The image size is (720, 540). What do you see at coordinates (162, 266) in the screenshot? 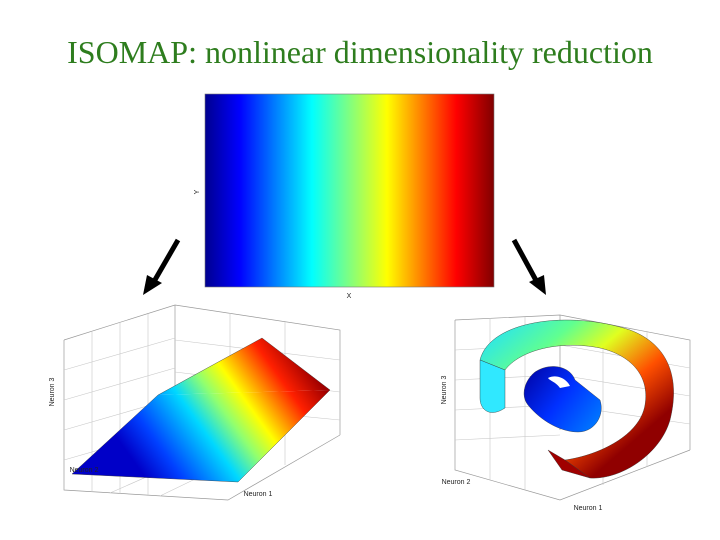
I see `left-arrow` at bounding box center [162, 266].